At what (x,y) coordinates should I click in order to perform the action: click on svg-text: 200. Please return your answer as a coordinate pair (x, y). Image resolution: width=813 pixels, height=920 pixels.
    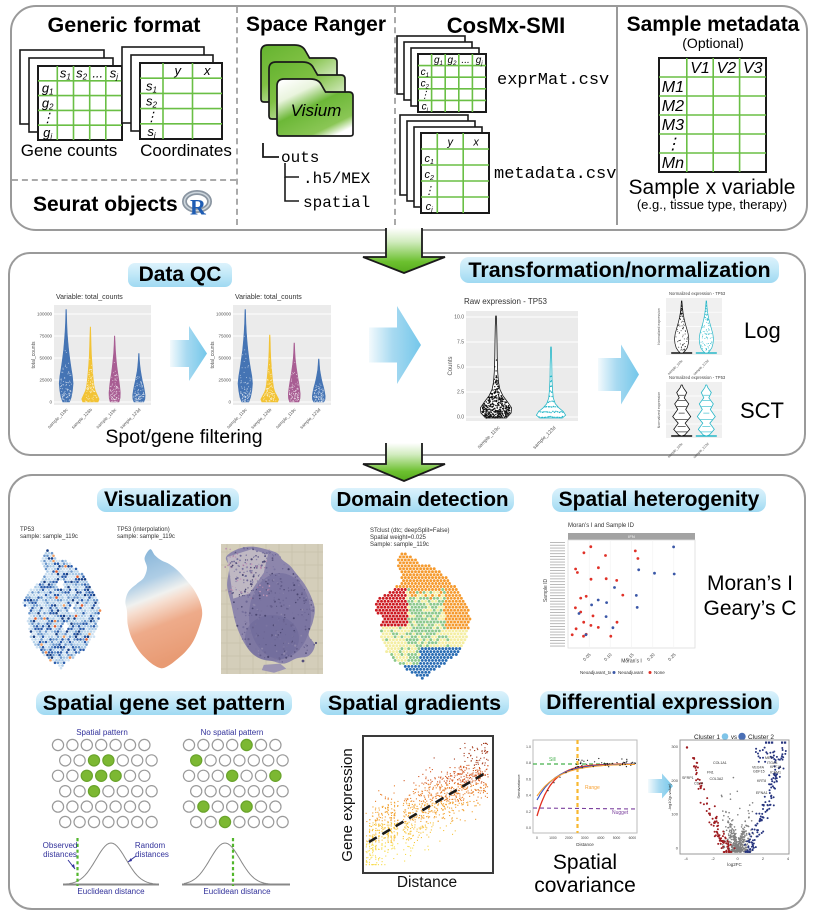
    Looking at the image, I should click on (674, 780).